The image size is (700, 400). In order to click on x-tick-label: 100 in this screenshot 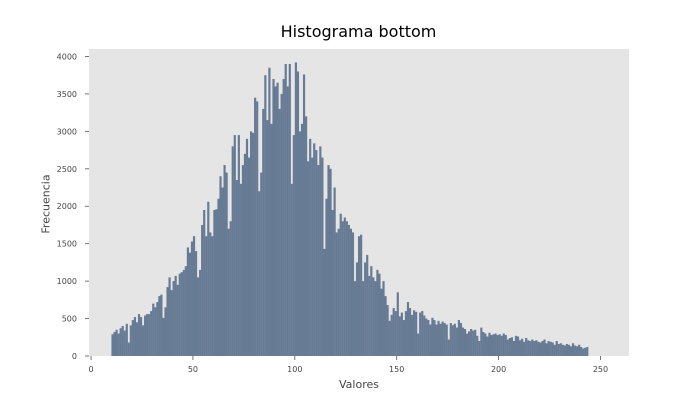, I will do `click(294, 369)`.